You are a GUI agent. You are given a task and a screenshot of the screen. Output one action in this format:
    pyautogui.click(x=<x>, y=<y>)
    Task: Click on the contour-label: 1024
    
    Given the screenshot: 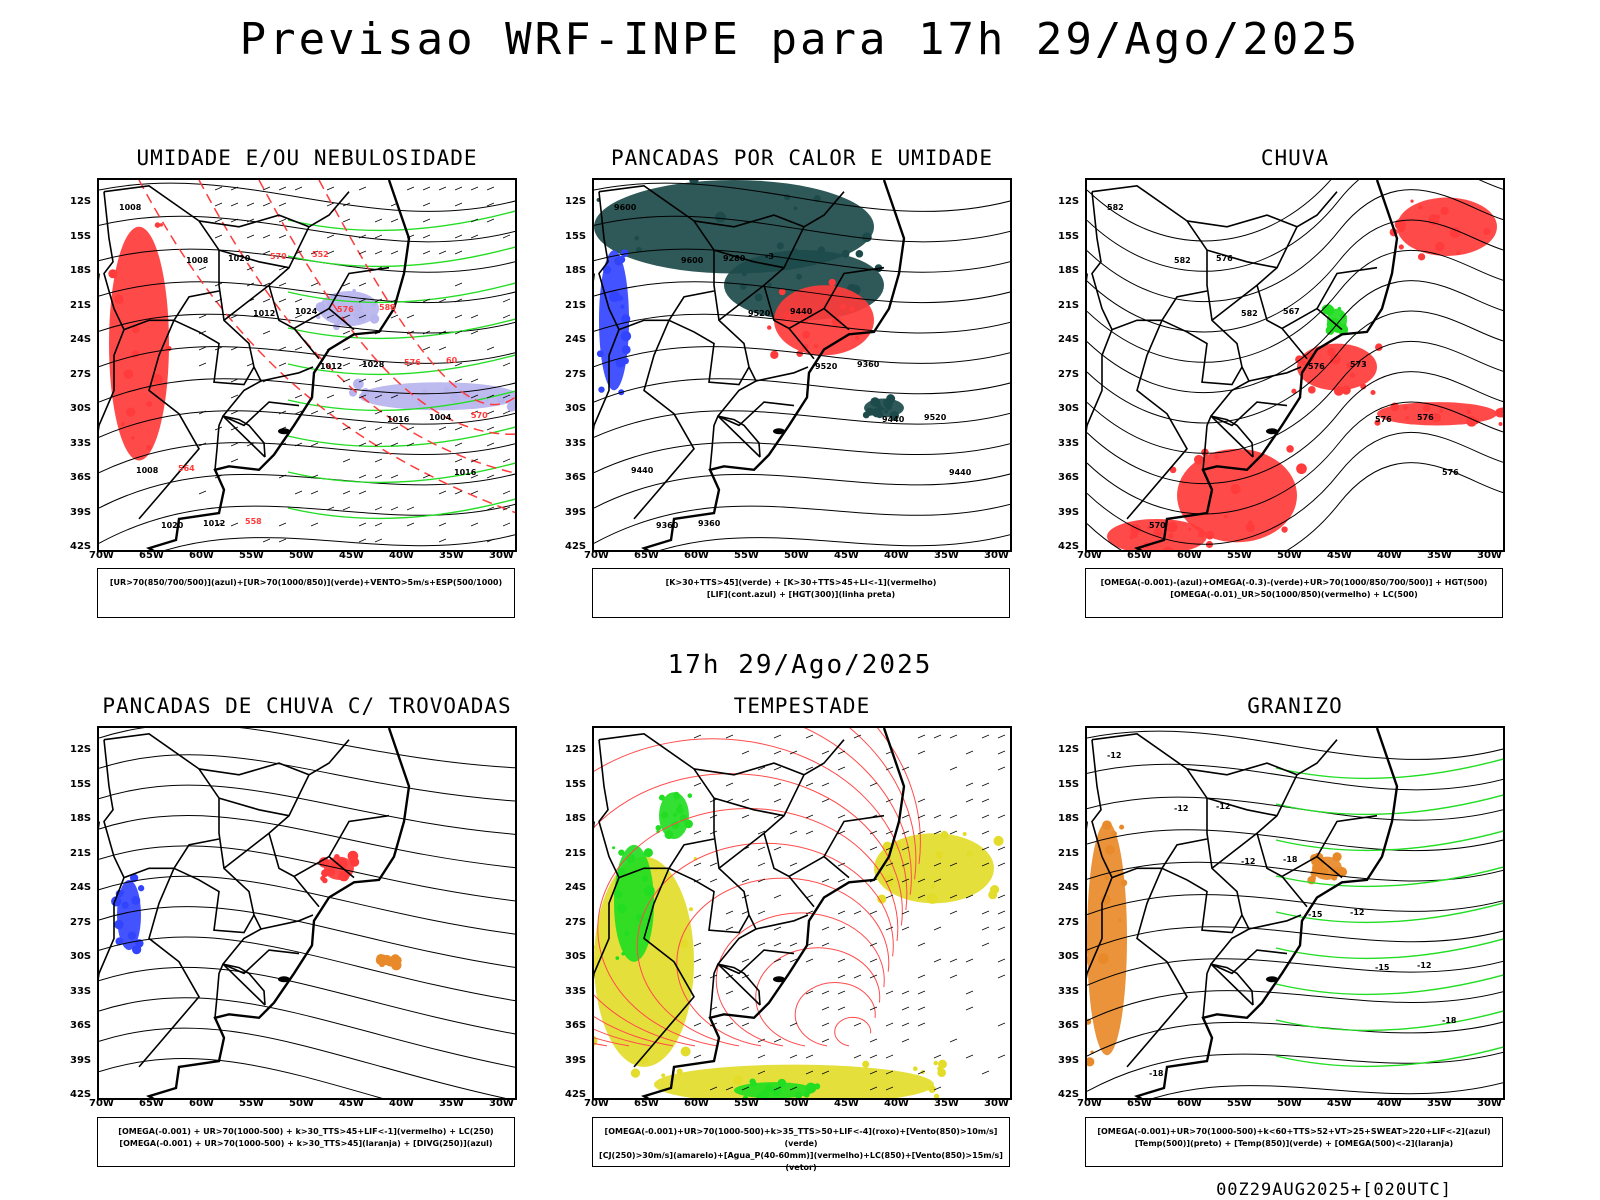 What is the action you would take?
    pyautogui.click(x=306, y=311)
    